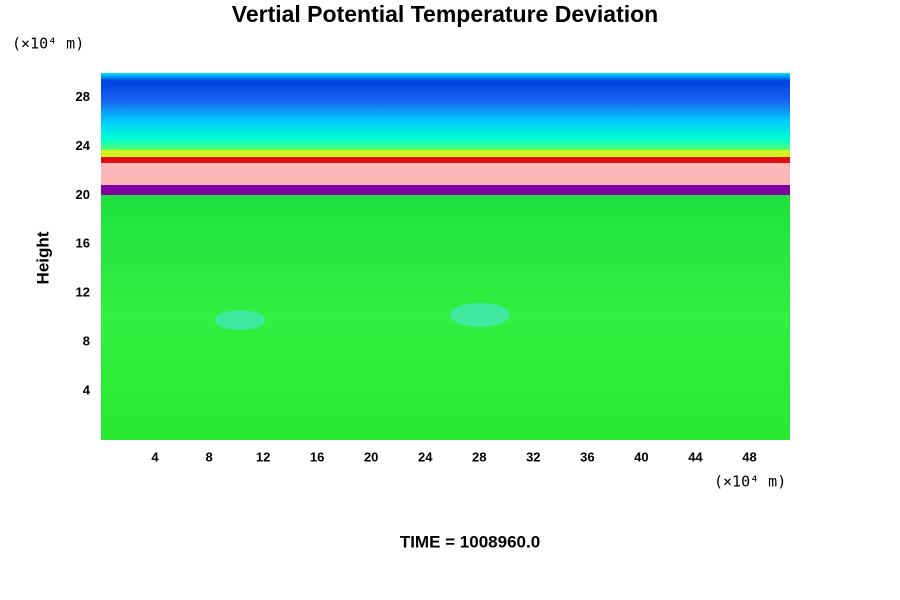 This screenshot has height=600, width=900. Describe the element at coordinates (695, 456) in the screenshot. I see `x-tick-label: 44` at that location.